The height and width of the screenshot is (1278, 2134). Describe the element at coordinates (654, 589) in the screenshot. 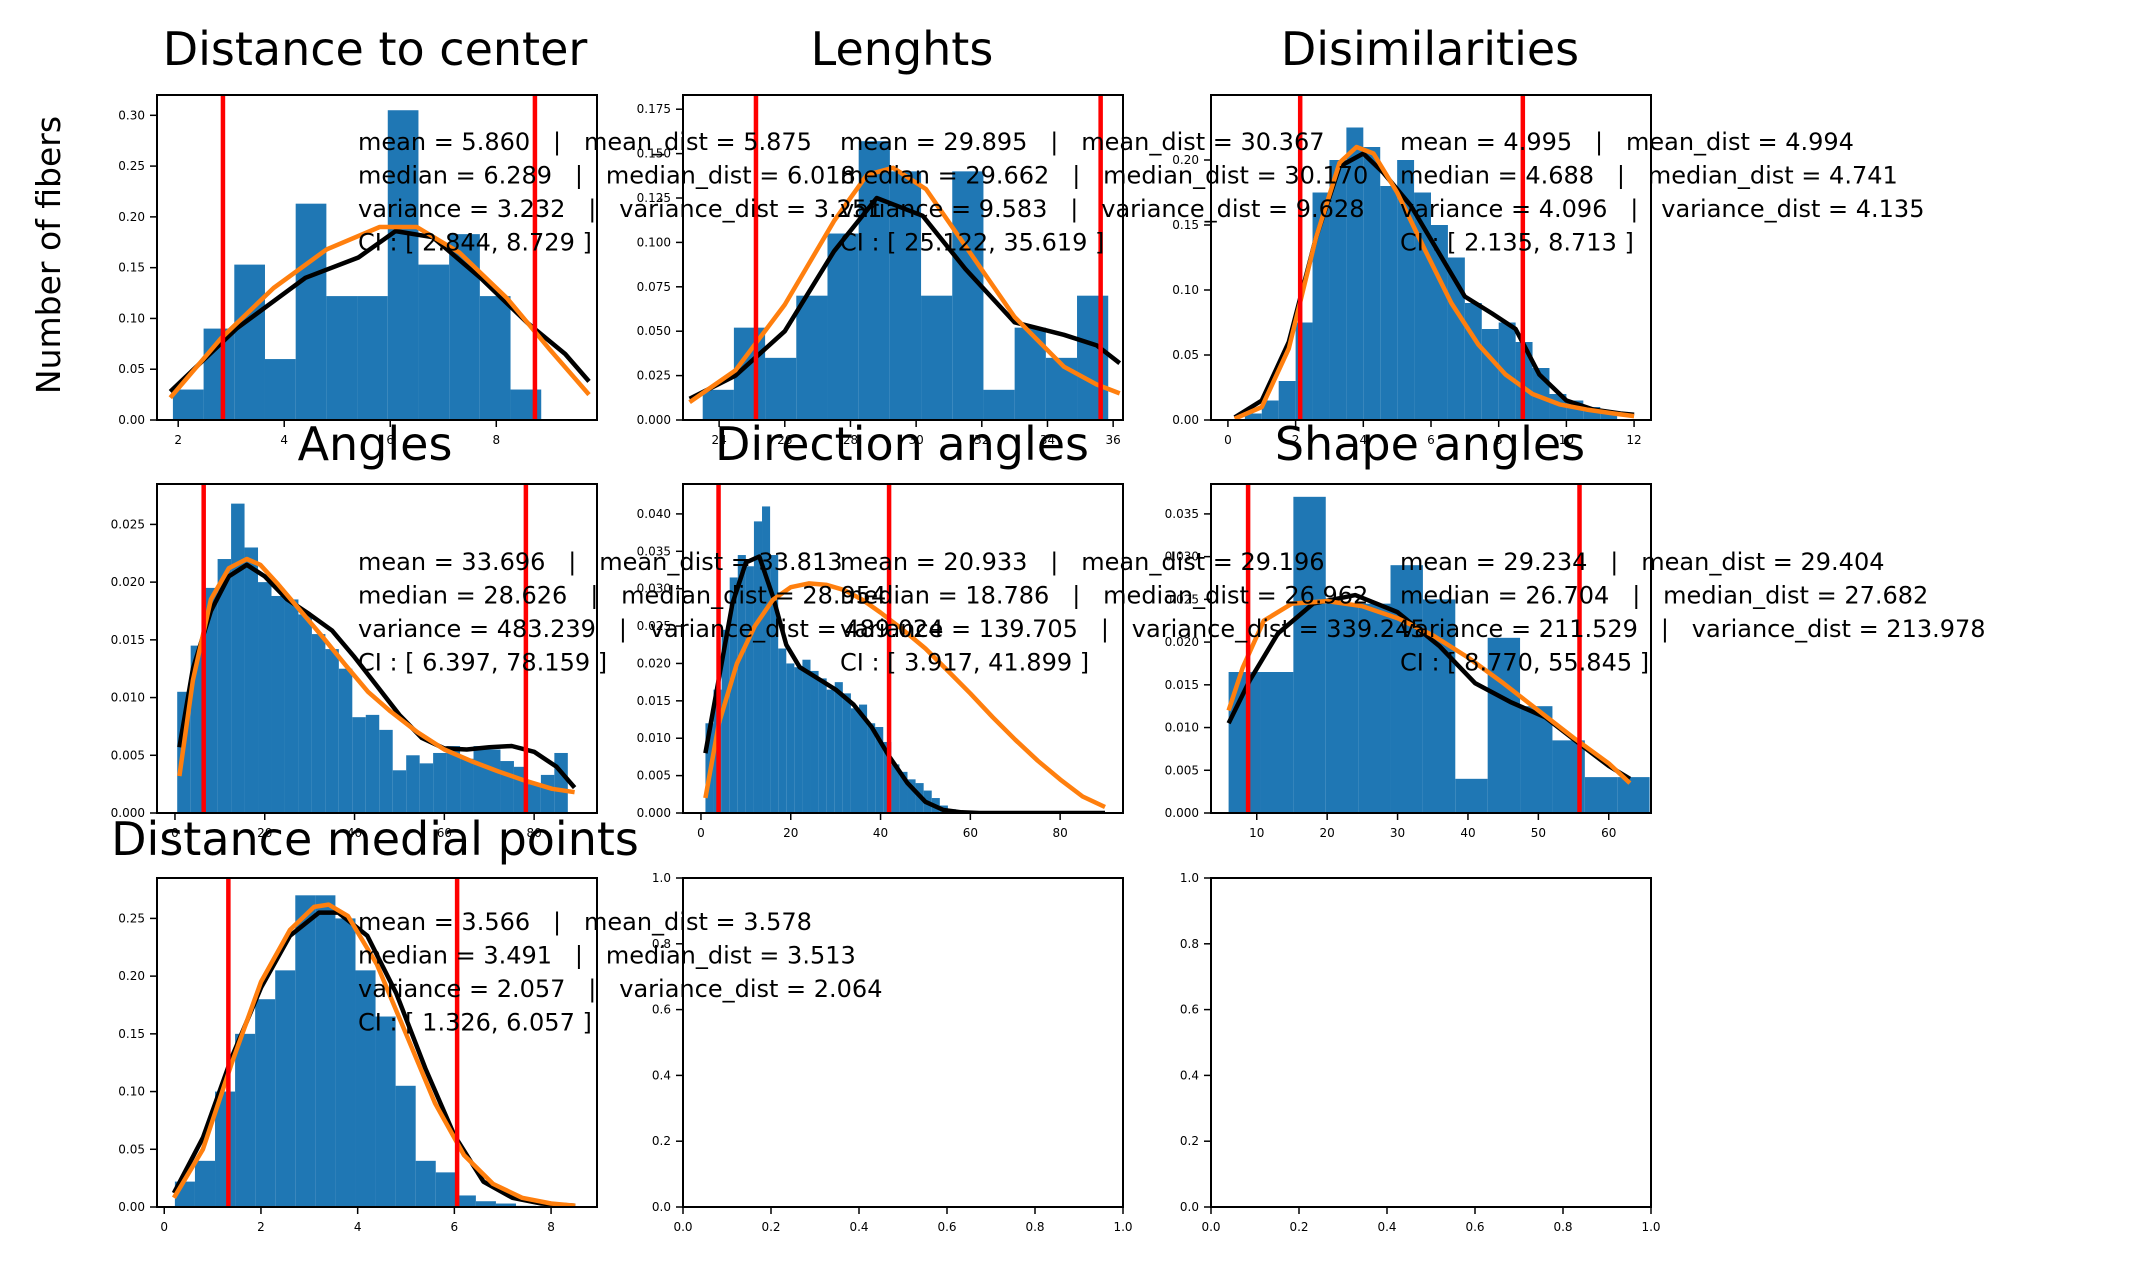

I see `y-tick-label: 0.030` at that location.